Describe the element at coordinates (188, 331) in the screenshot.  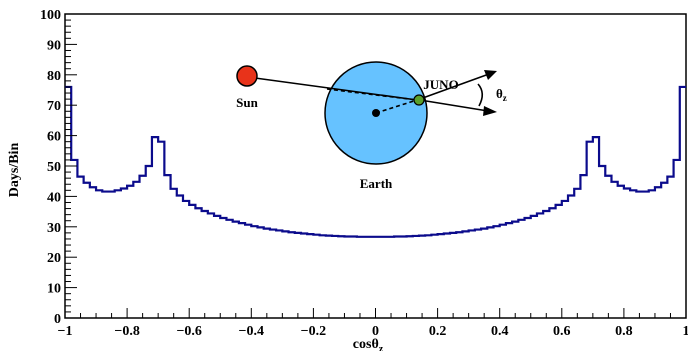
I see `x-tick-label: −0.6` at that location.